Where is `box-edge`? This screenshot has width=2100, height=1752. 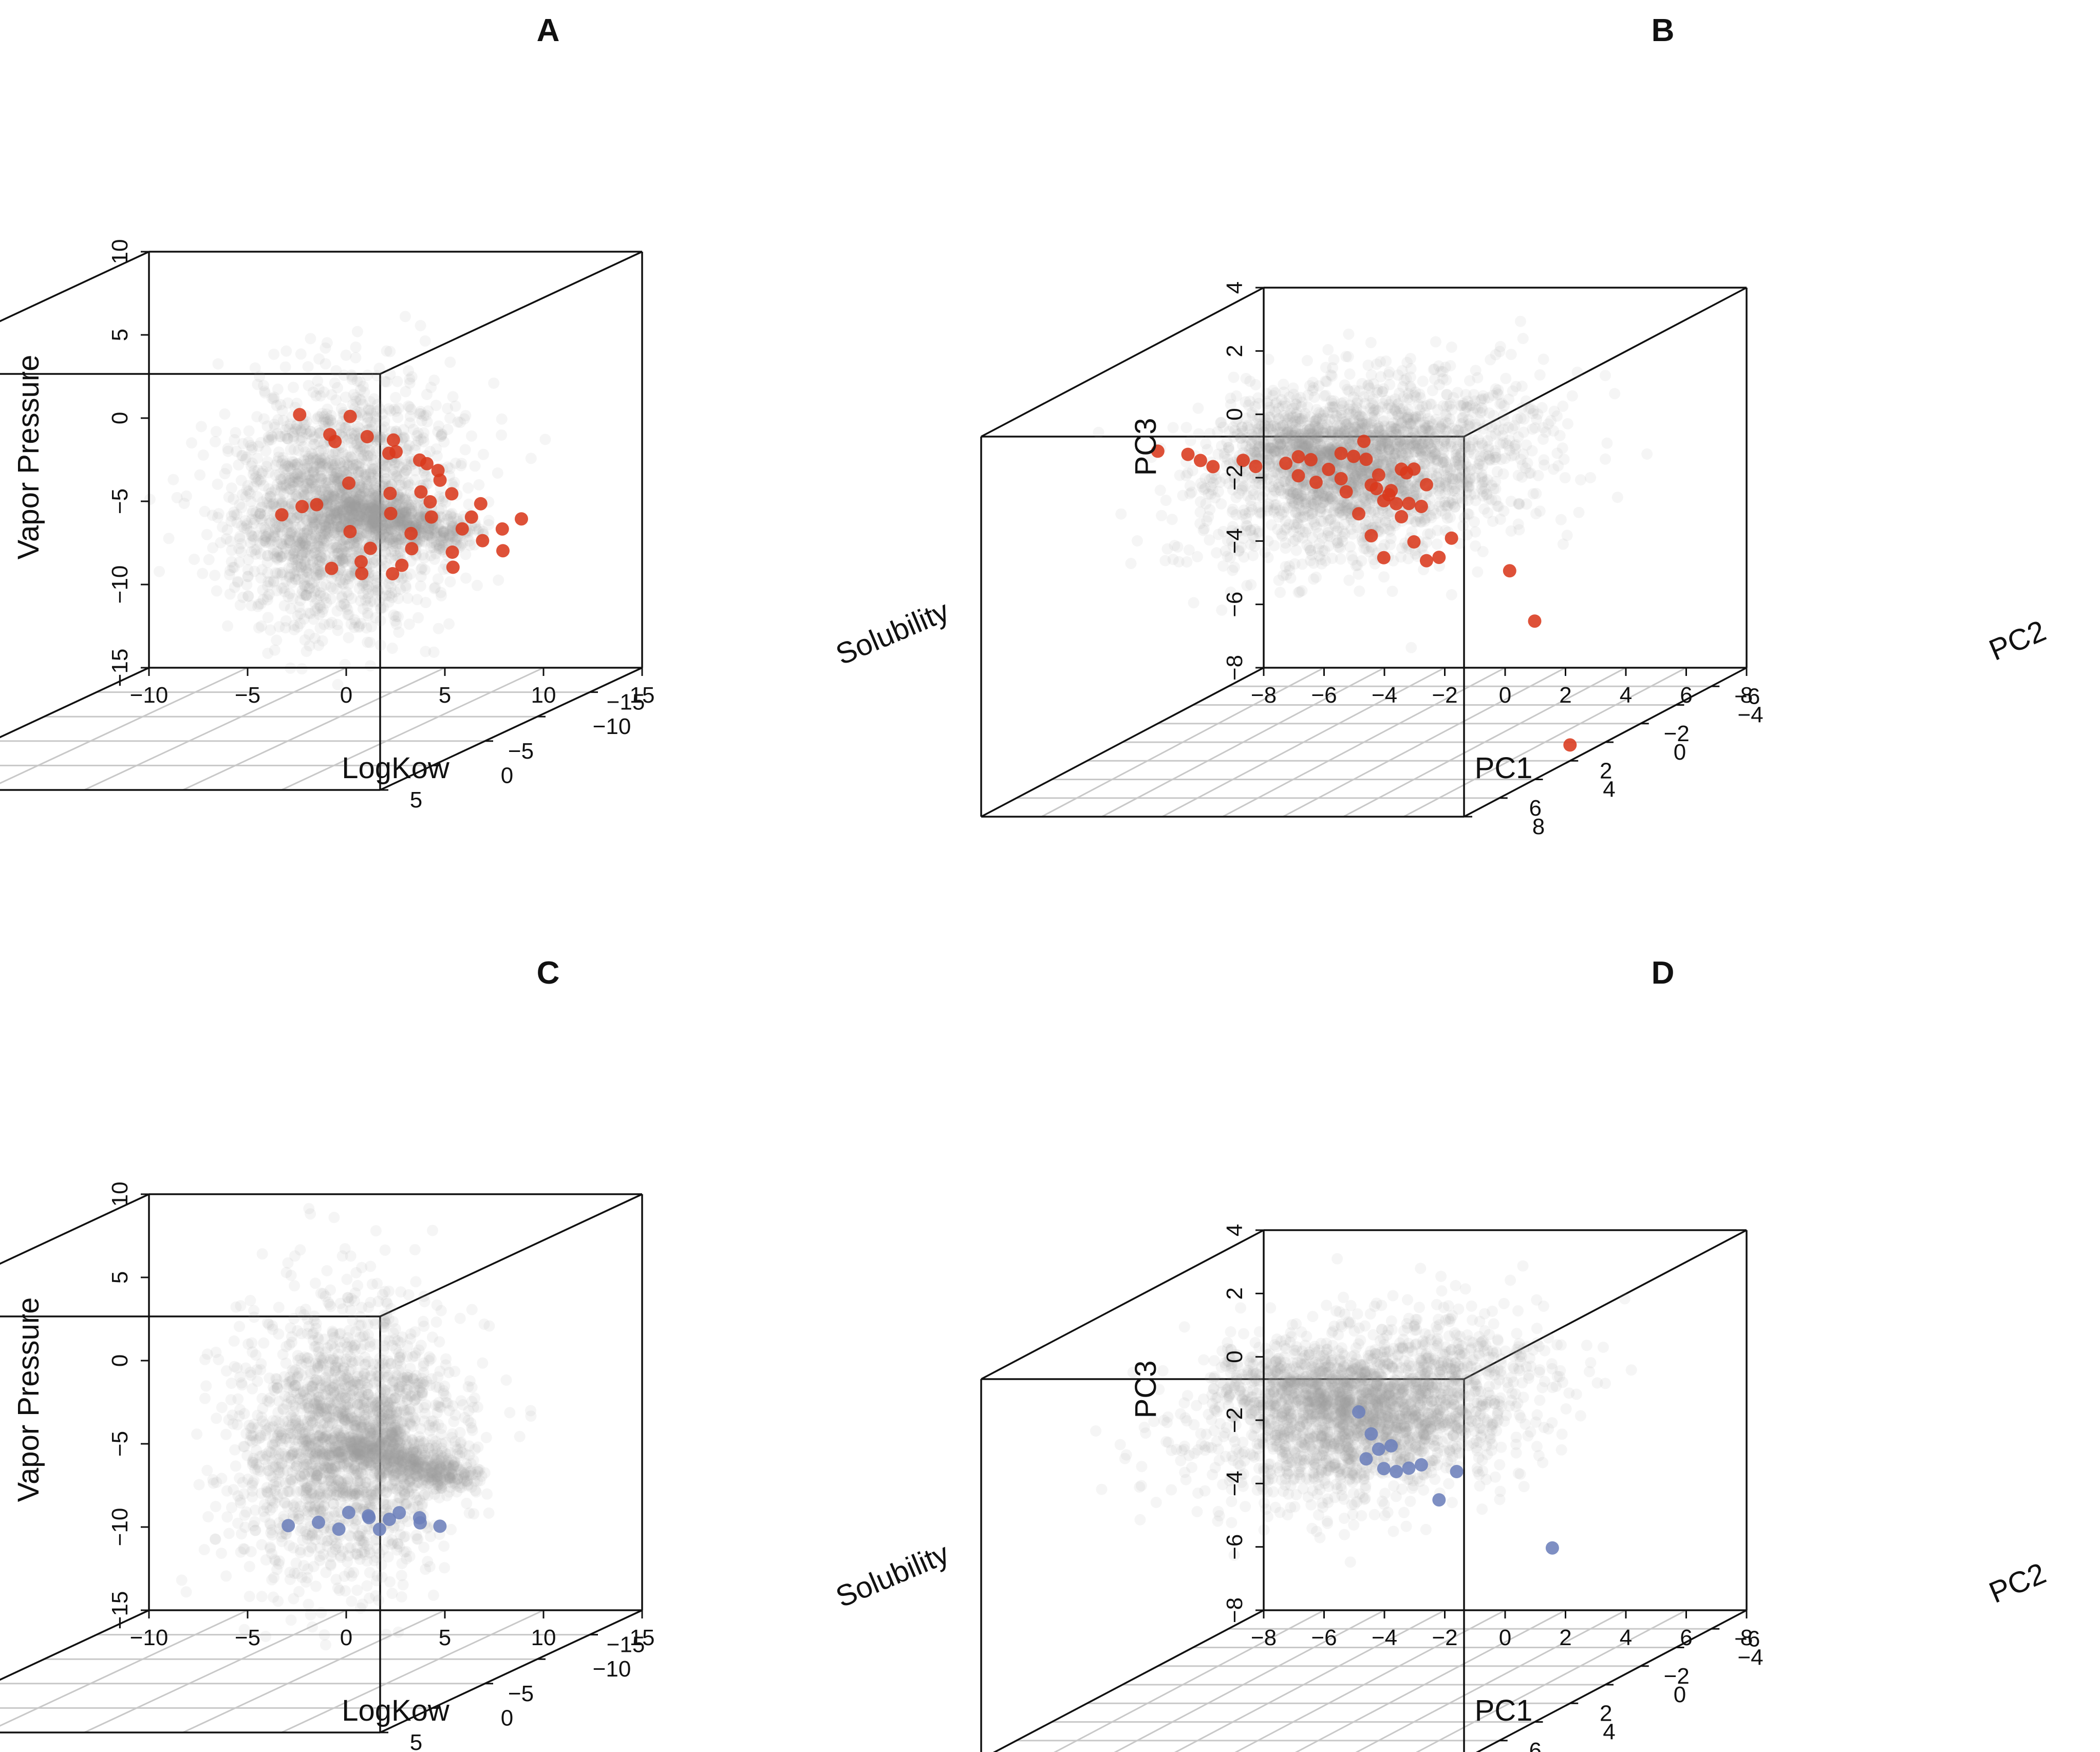
box-edge is located at coordinates (75, 287).